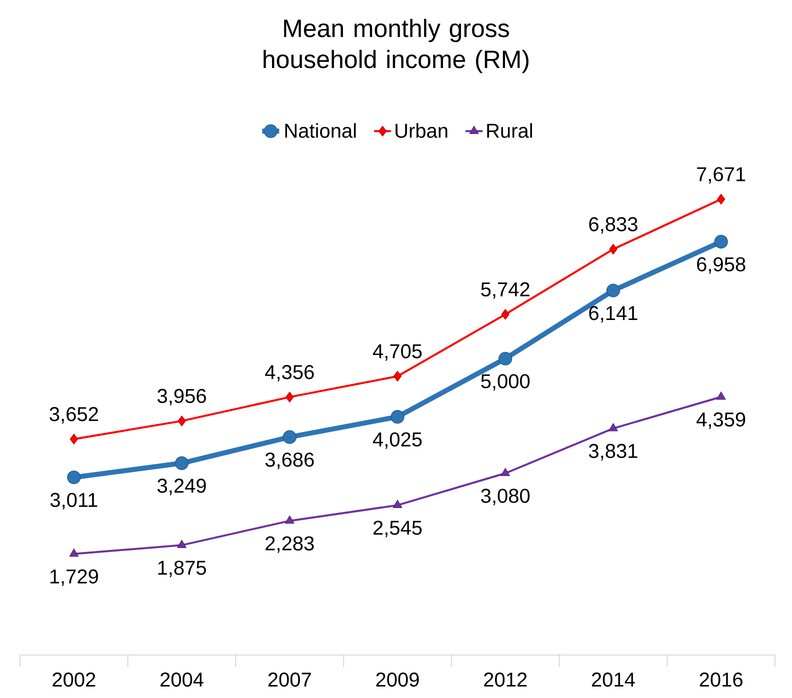 The height and width of the screenshot is (698, 792). What do you see at coordinates (397, 352) in the screenshot?
I see `data-label: 4,705` at bounding box center [397, 352].